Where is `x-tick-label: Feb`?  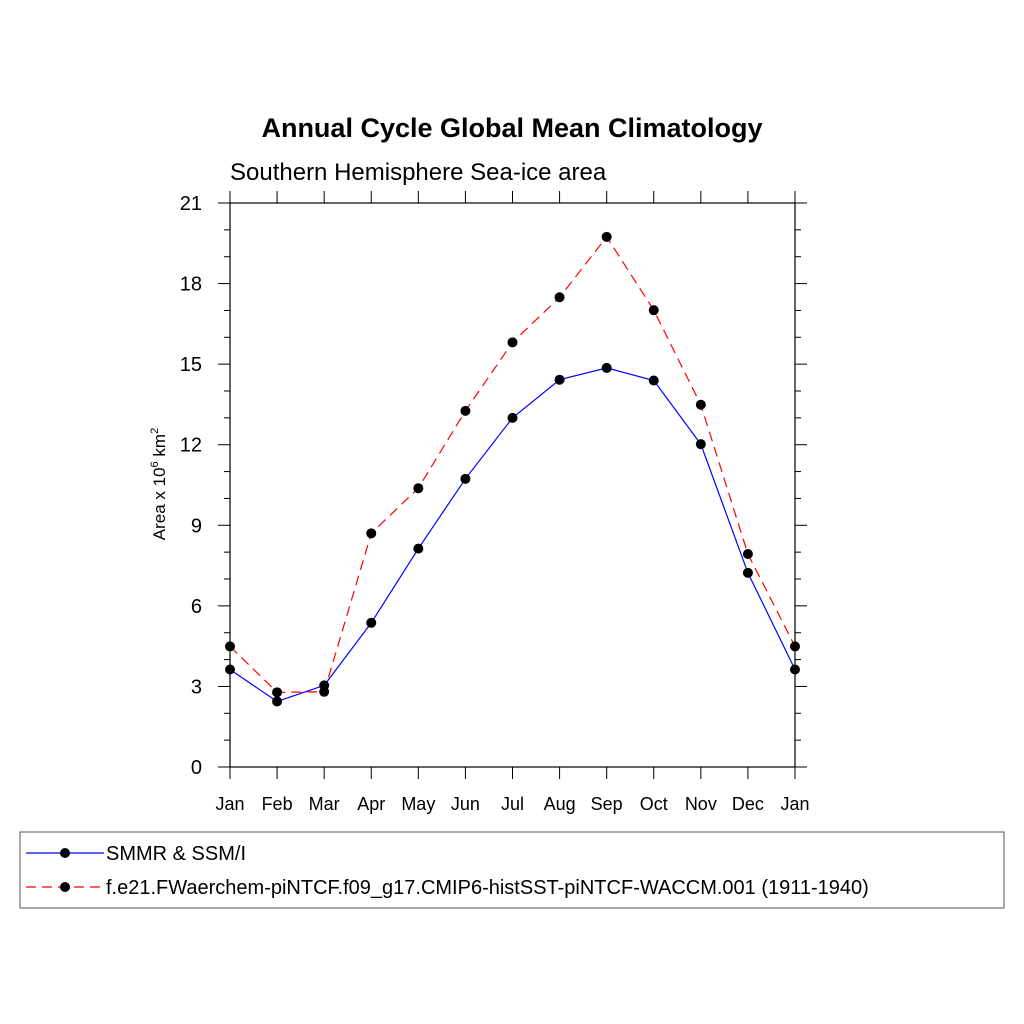 x-tick-label: Feb is located at coordinates (277, 804).